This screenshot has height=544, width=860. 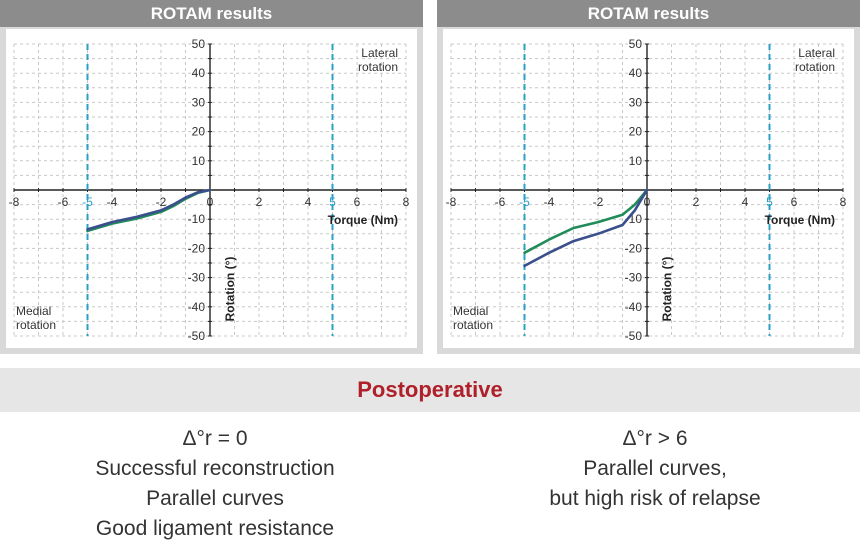 I want to click on caption-line: Parallel curves,, so click(x=655, y=468).